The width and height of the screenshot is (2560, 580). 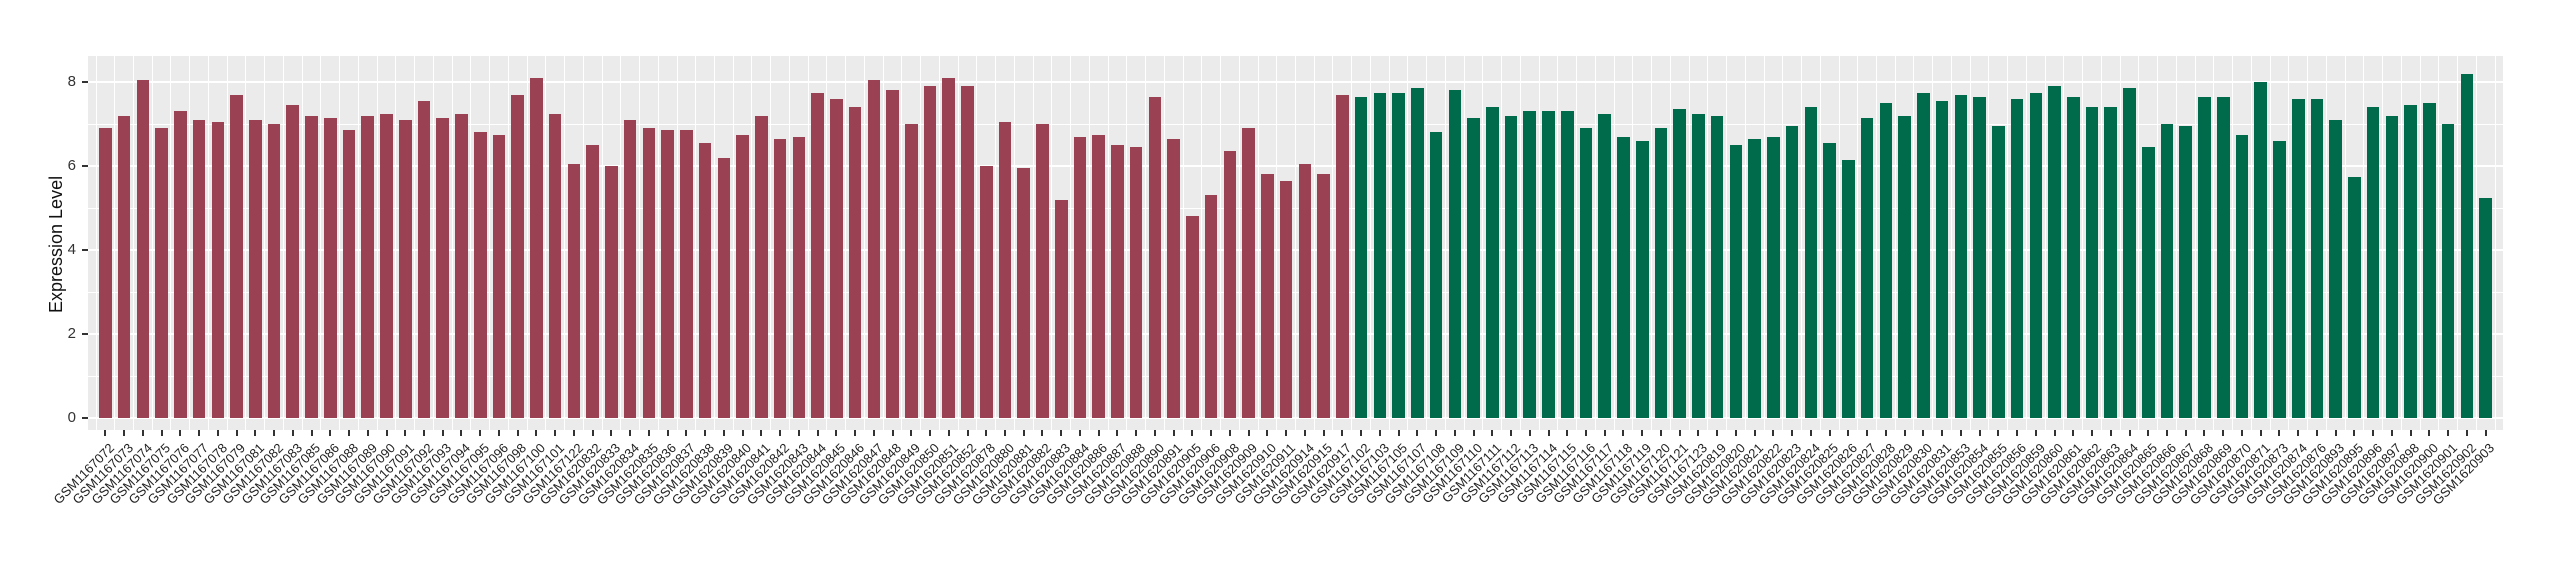 I want to click on x-tick-label: GSM1620821, so click(x=1733, y=474).